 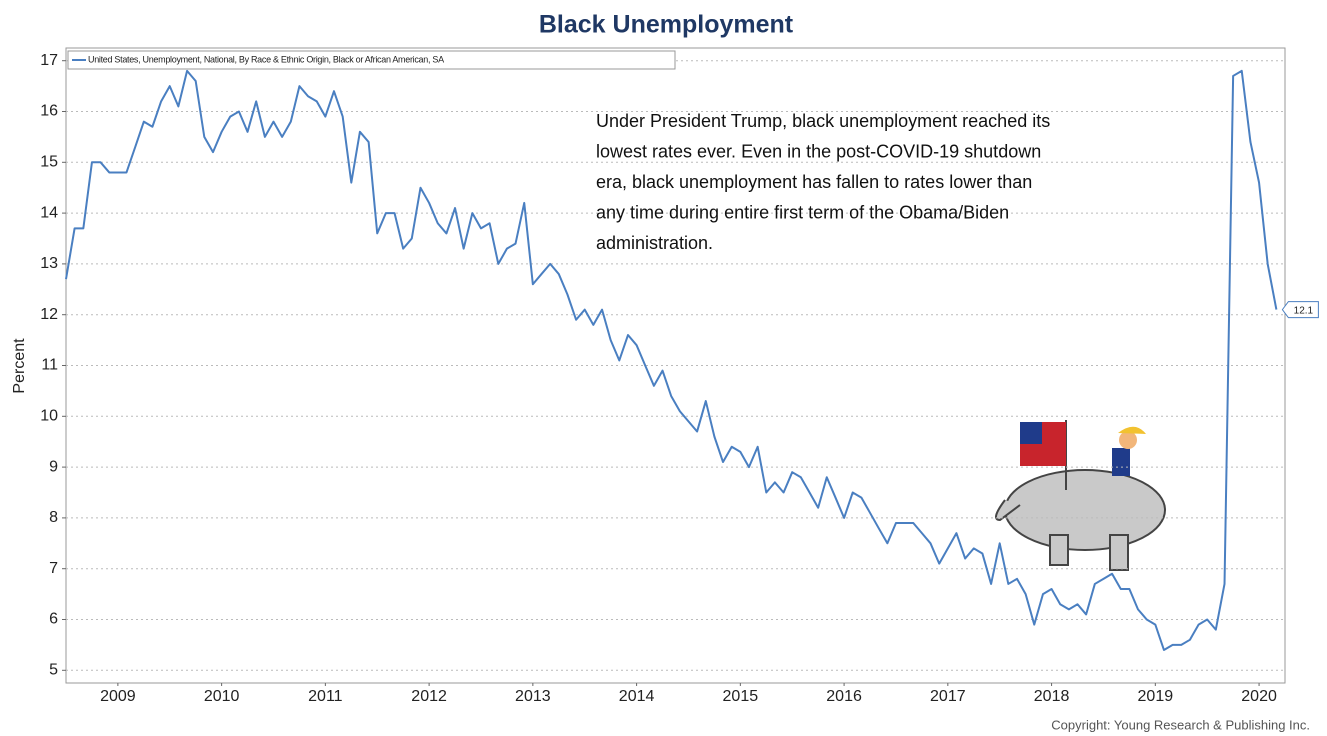 What do you see at coordinates (49, 60) in the screenshot?
I see `y-tick-label: 17` at bounding box center [49, 60].